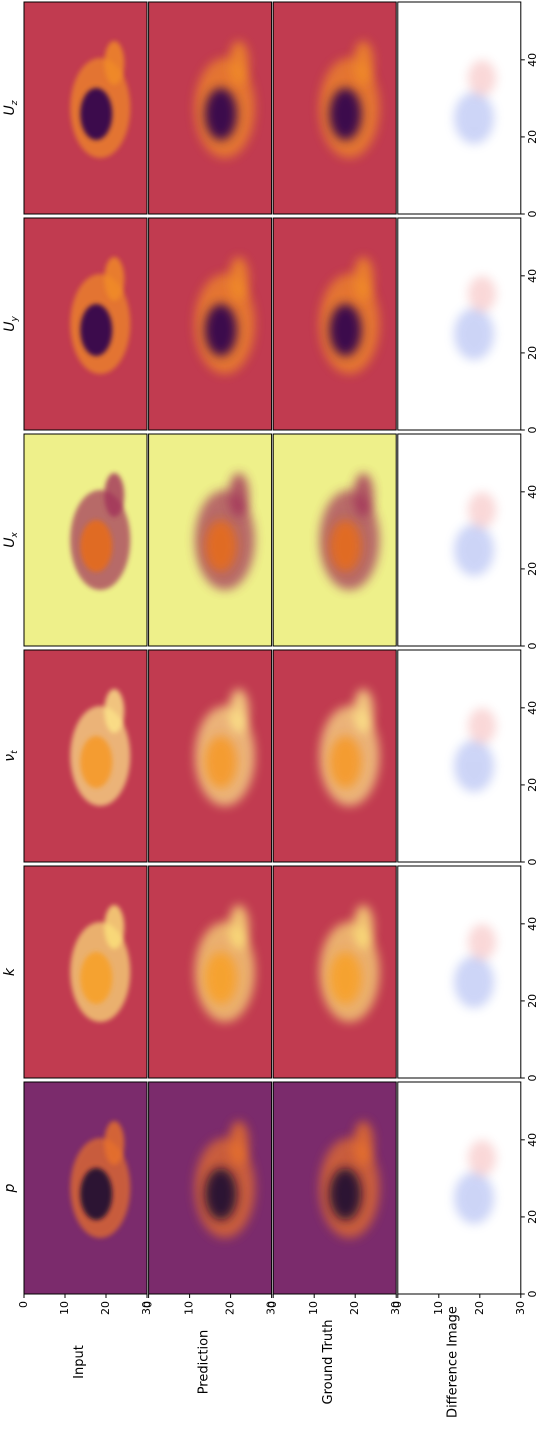  Describe the element at coordinates (203, 1362) in the screenshot. I see `column-label: Prediction` at that location.